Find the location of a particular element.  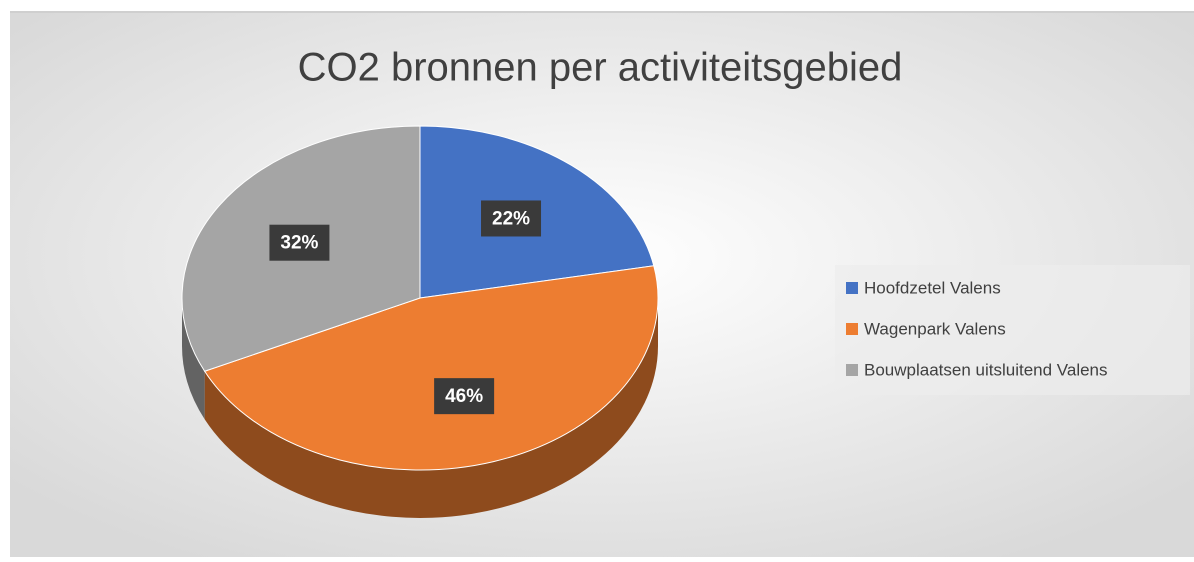

chart-title: CO2 bronnen per activiteitsgebied is located at coordinates (600, 68).